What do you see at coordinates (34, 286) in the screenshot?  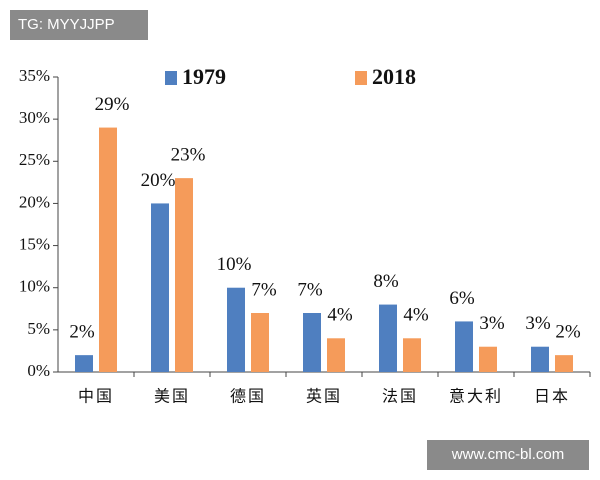 I see `y-tick-label: 10%` at bounding box center [34, 286].